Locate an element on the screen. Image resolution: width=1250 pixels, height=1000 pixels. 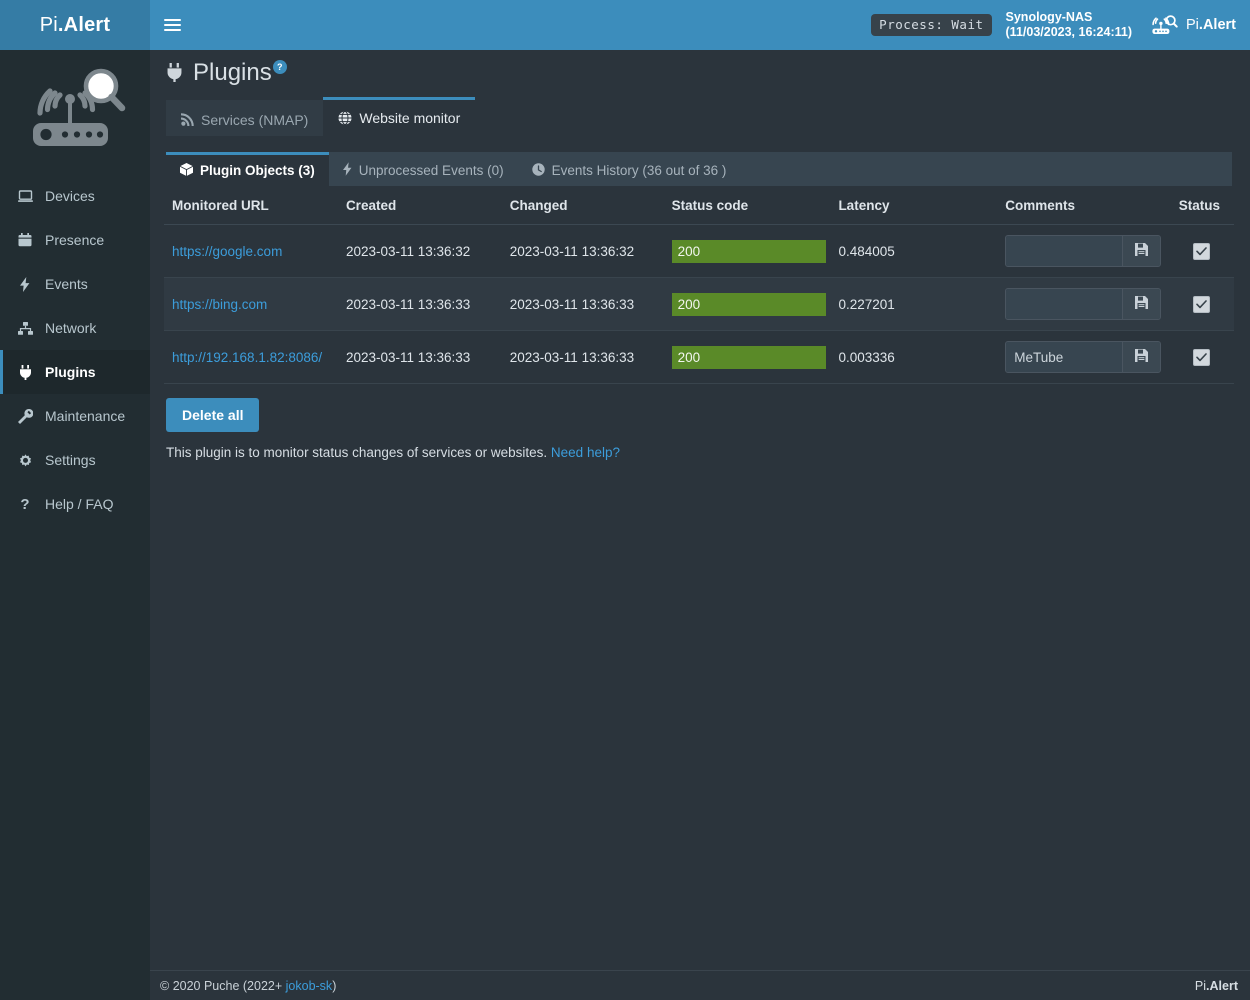
column-latency: Latency is located at coordinates (914, 205).